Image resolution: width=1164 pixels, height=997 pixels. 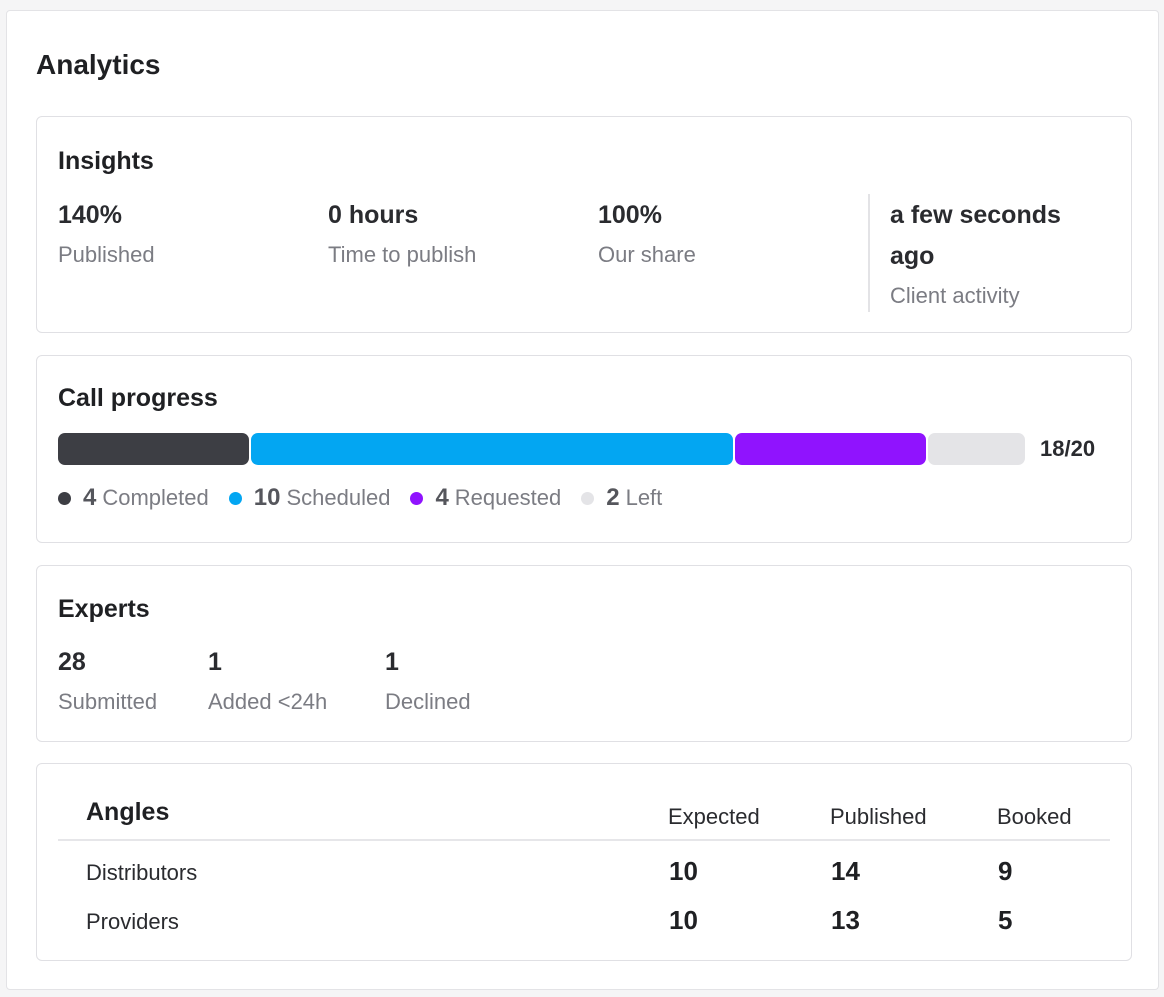 I want to click on stat-client-activity: a few seconds ago Client activity, so click(x=975, y=255).